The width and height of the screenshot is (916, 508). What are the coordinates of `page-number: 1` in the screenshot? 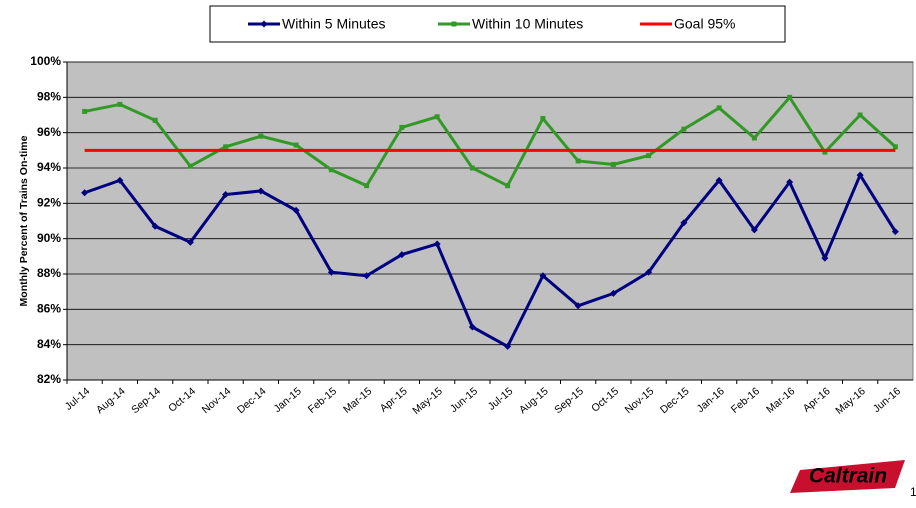 It's located at (913, 492).